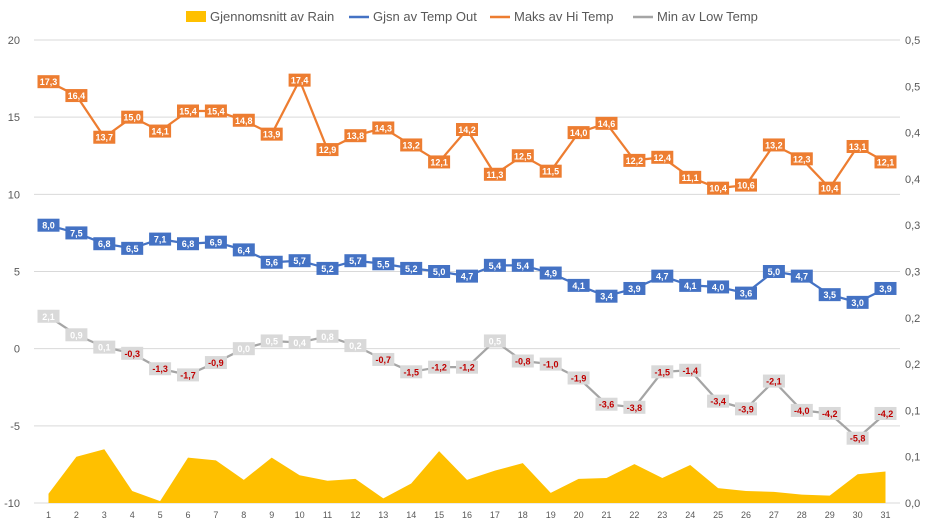 The height and width of the screenshot is (526, 934). What do you see at coordinates (467, 276) in the screenshot?
I see `data-label-gjsn-av-temp-out: 4,7` at bounding box center [467, 276].